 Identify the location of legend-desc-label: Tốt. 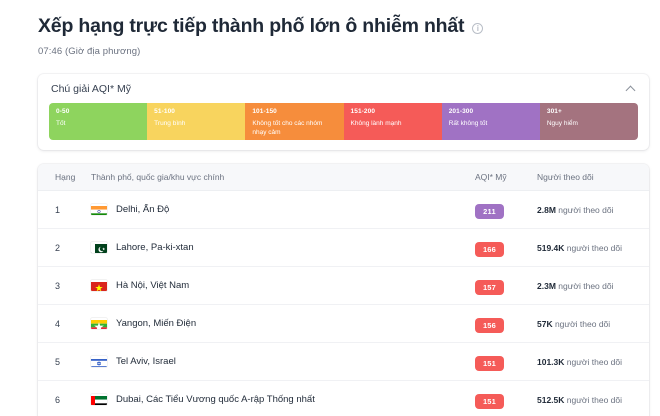
(61, 123).